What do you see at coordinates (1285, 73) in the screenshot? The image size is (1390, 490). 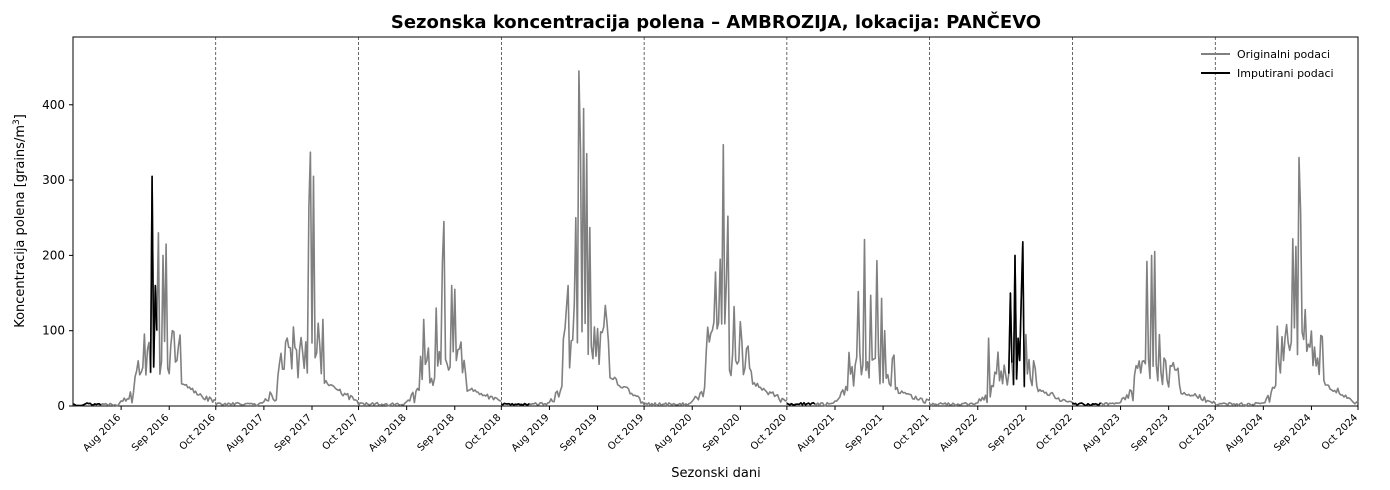 I see `legend-imputed-label: Imputirani podaci` at bounding box center [1285, 73].